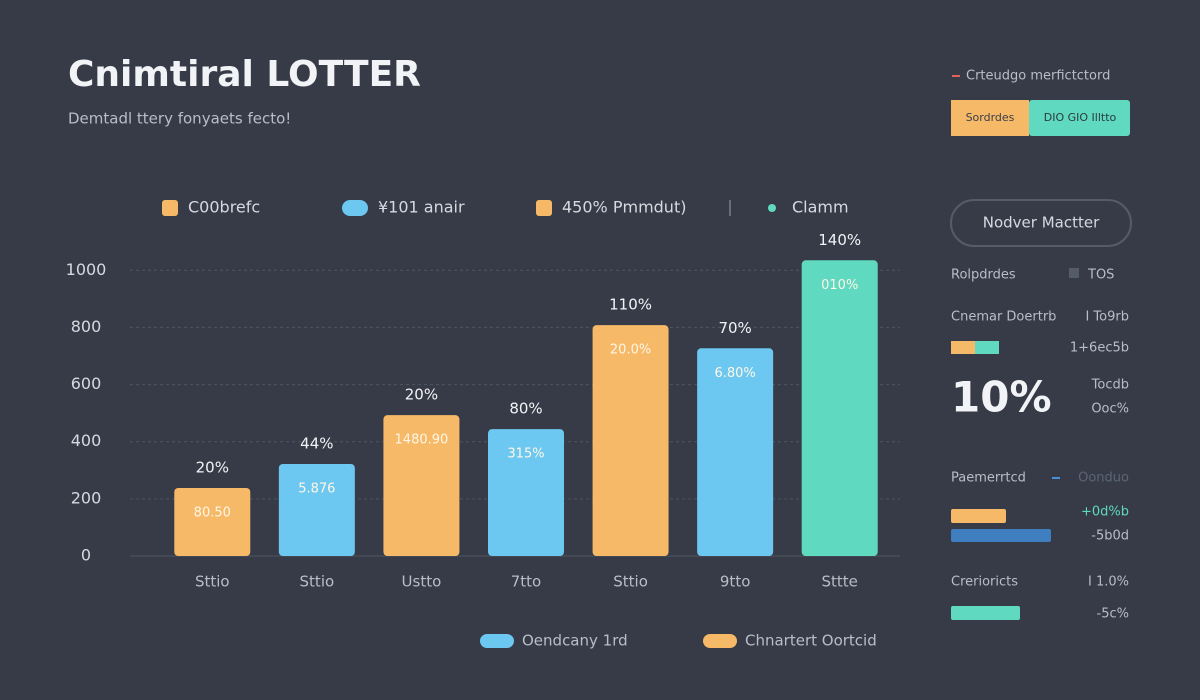 This screenshot has width=1200, height=700. What do you see at coordinates (1110, 536) in the screenshot?
I see `row-value: -5b0d` at bounding box center [1110, 536].